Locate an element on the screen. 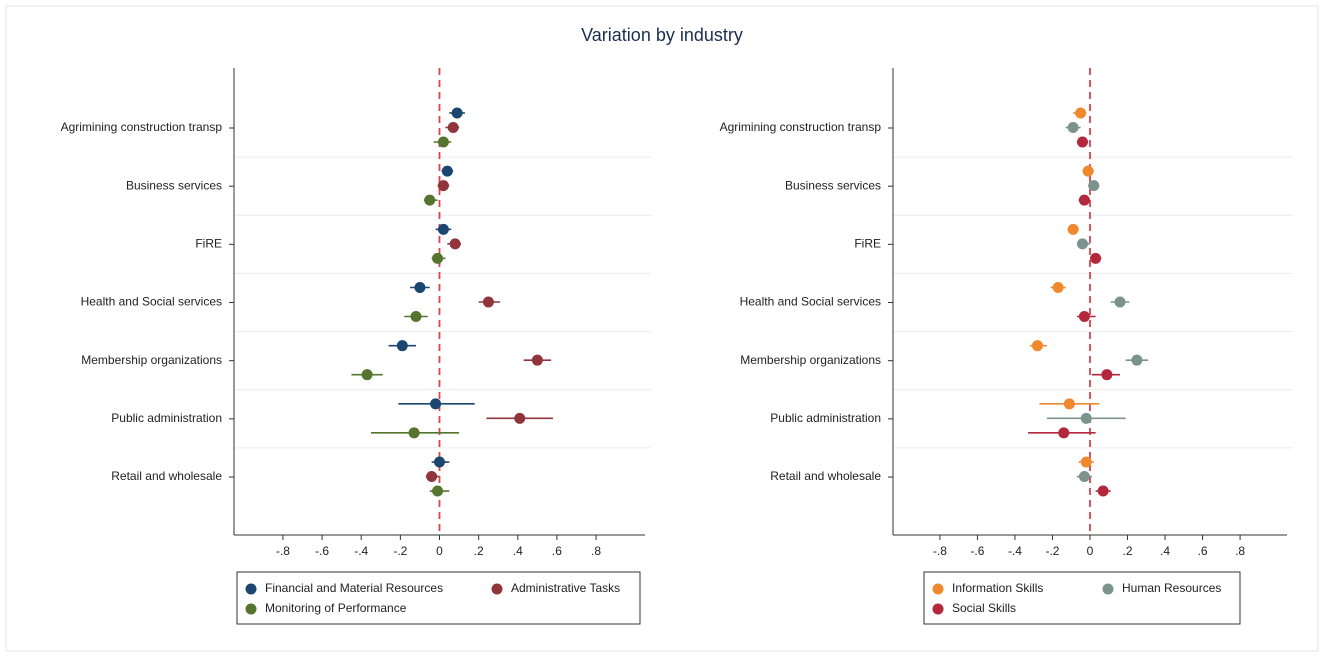  legend-label: Information Skills is located at coordinates (997, 588).